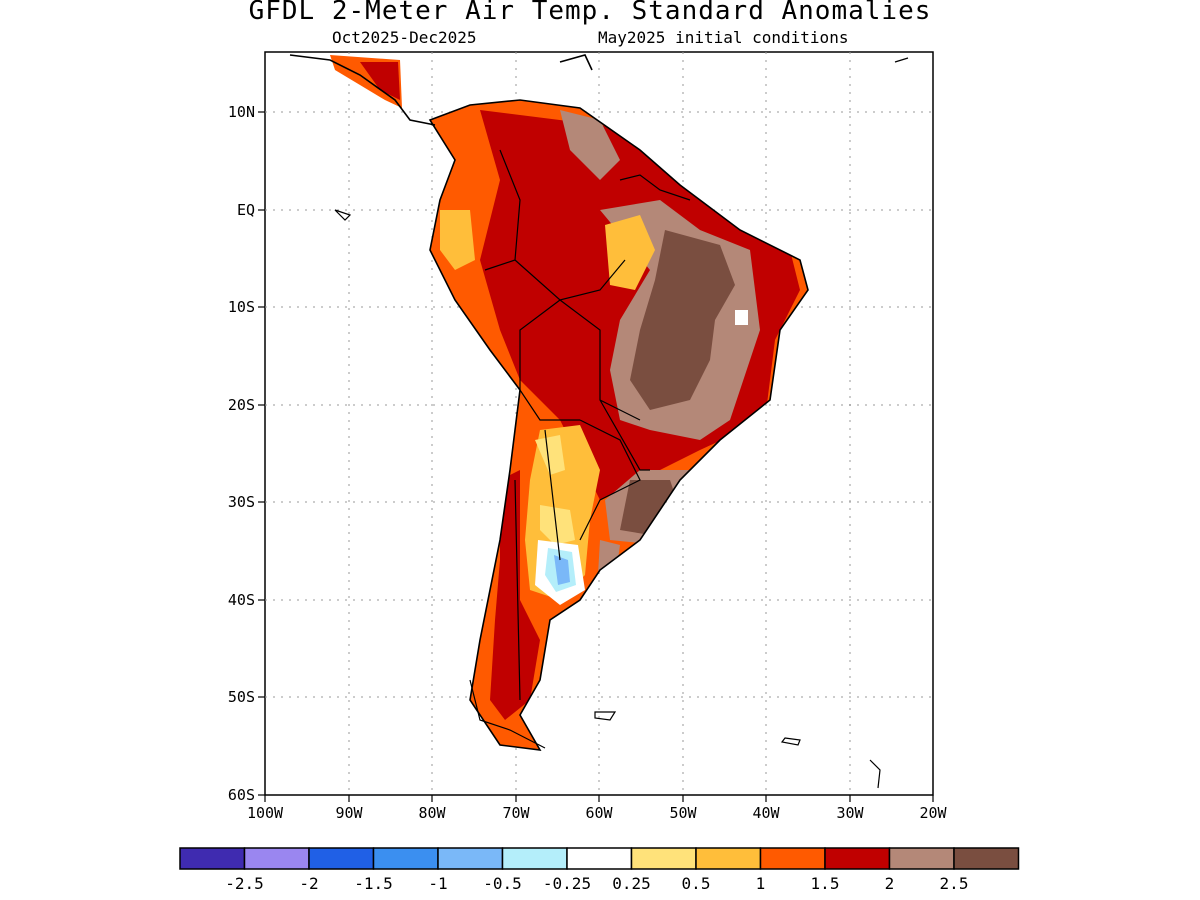 This screenshot has width=1200, height=900. What do you see at coordinates (723, 37) in the screenshot?
I see `initial-conditions: May2025 initial conditions` at bounding box center [723, 37].